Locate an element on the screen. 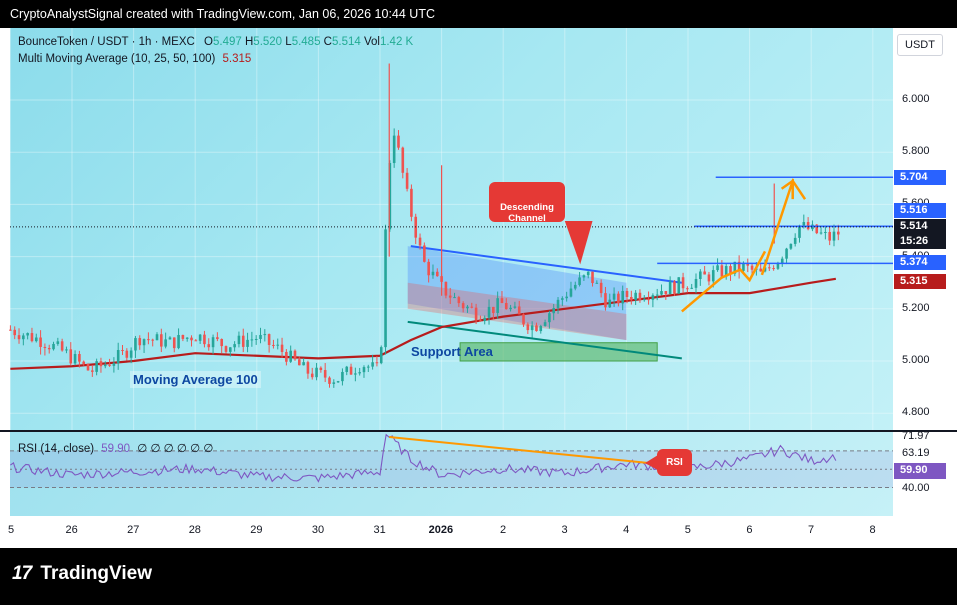  channel-fill-upper is located at coordinates (517, 293).